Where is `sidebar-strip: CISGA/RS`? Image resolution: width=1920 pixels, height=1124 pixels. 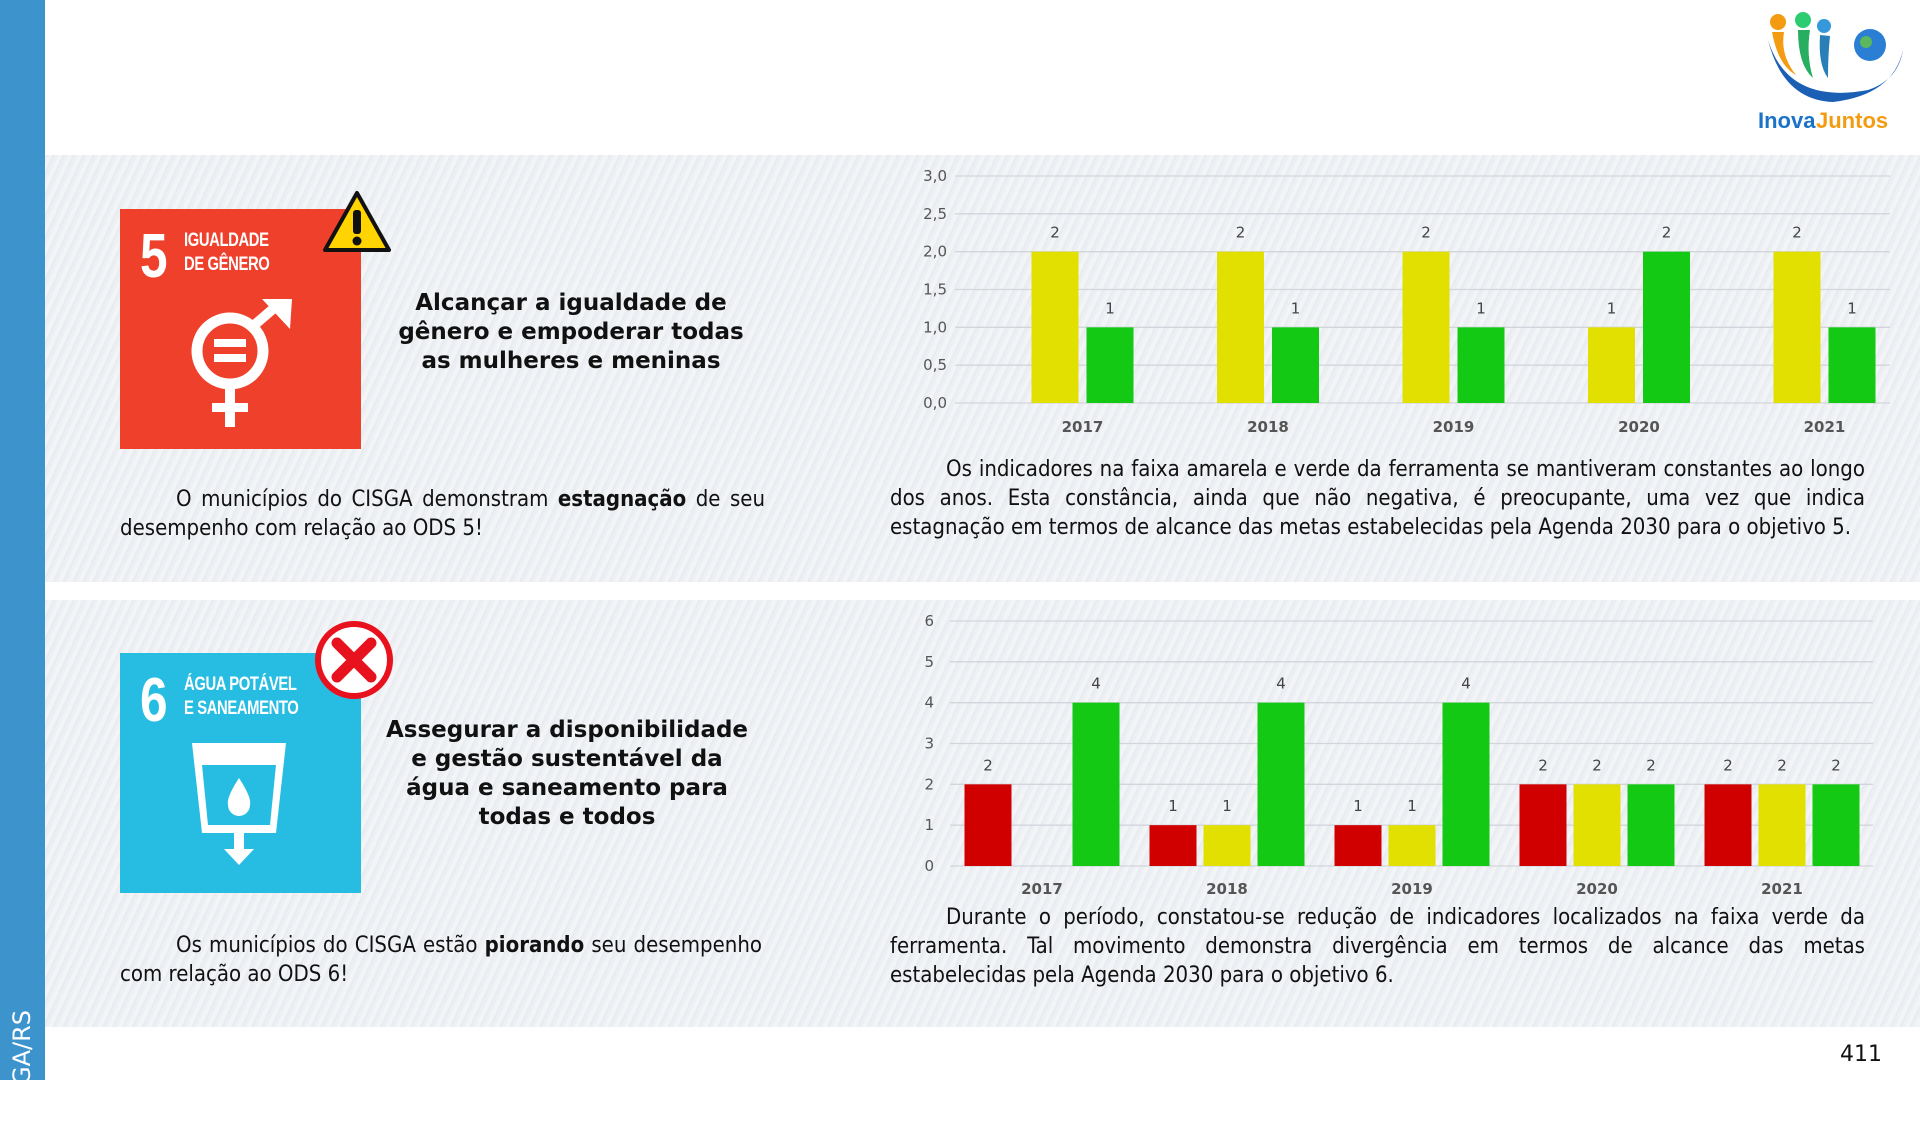
sidebar-strip: CISGA/RS is located at coordinates (22, 562).